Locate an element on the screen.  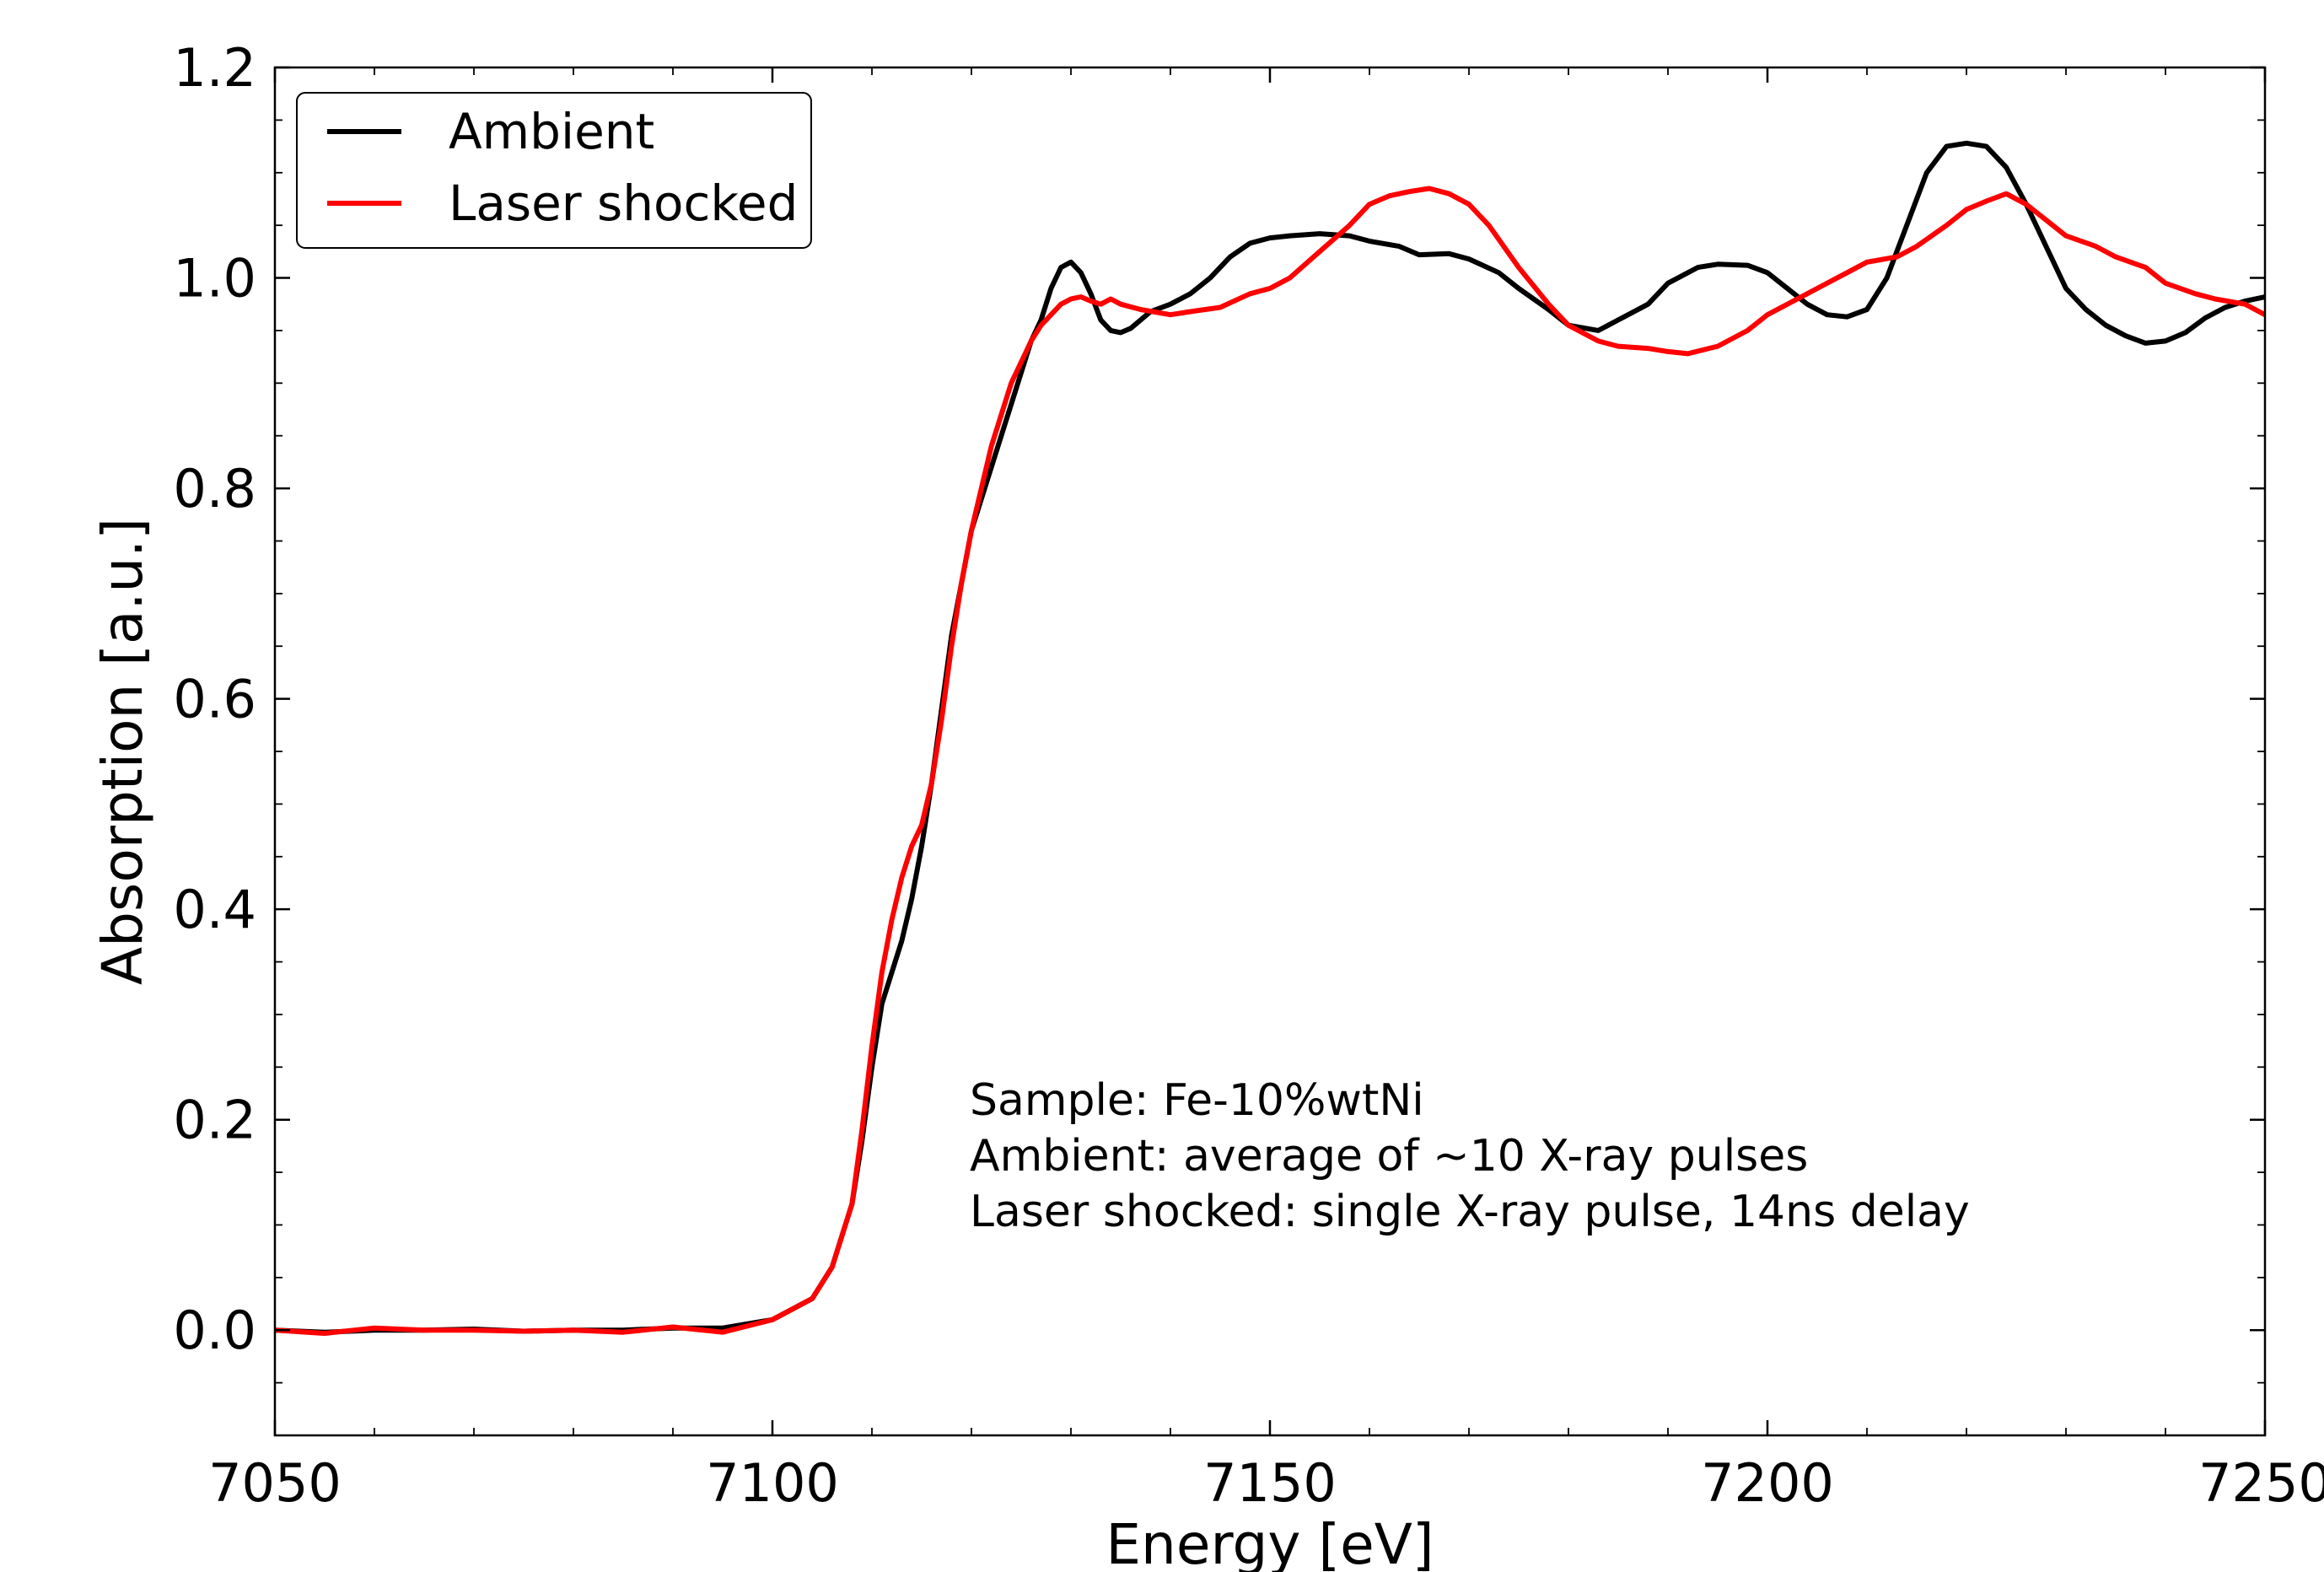
legend-box is located at coordinates (554, 171).